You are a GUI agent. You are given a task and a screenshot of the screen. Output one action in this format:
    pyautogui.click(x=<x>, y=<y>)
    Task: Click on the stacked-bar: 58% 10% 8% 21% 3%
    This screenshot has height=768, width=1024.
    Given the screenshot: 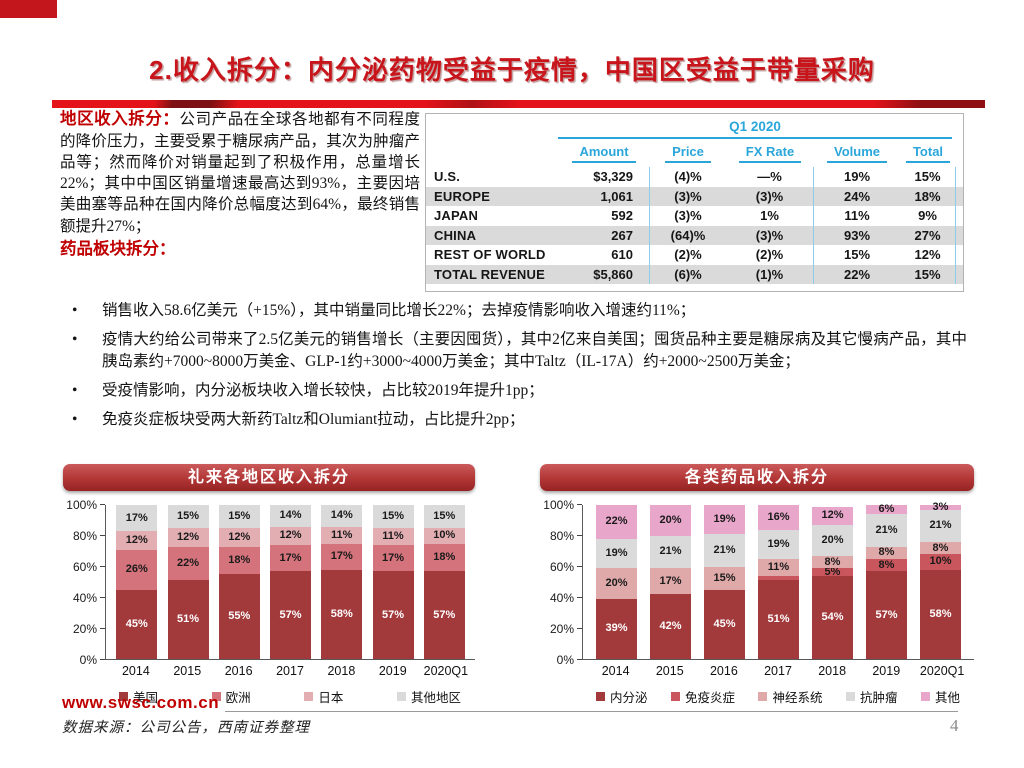 What is the action you would take?
    pyautogui.click(x=940, y=580)
    